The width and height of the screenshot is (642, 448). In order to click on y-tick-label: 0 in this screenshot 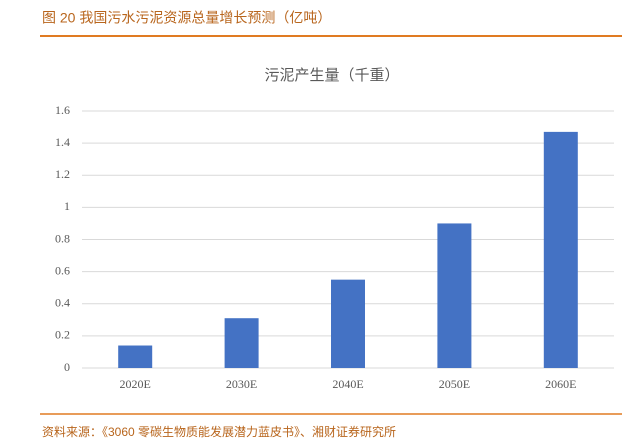, I will do `click(67, 367)`.